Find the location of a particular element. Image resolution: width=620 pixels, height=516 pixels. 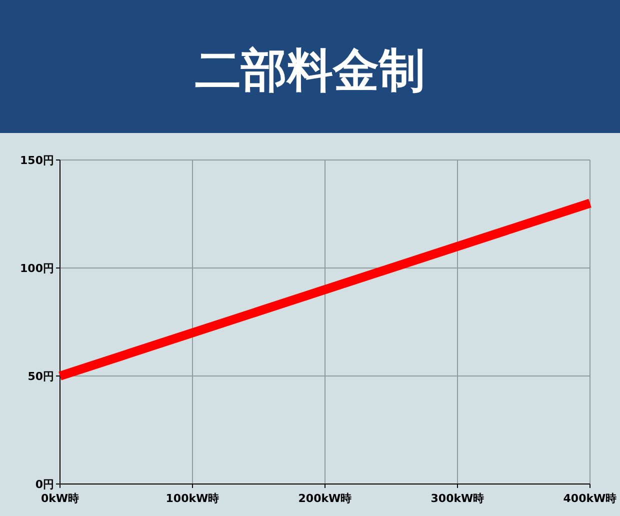

x-tick-label: 400kW時 is located at coordinates (590, 498).